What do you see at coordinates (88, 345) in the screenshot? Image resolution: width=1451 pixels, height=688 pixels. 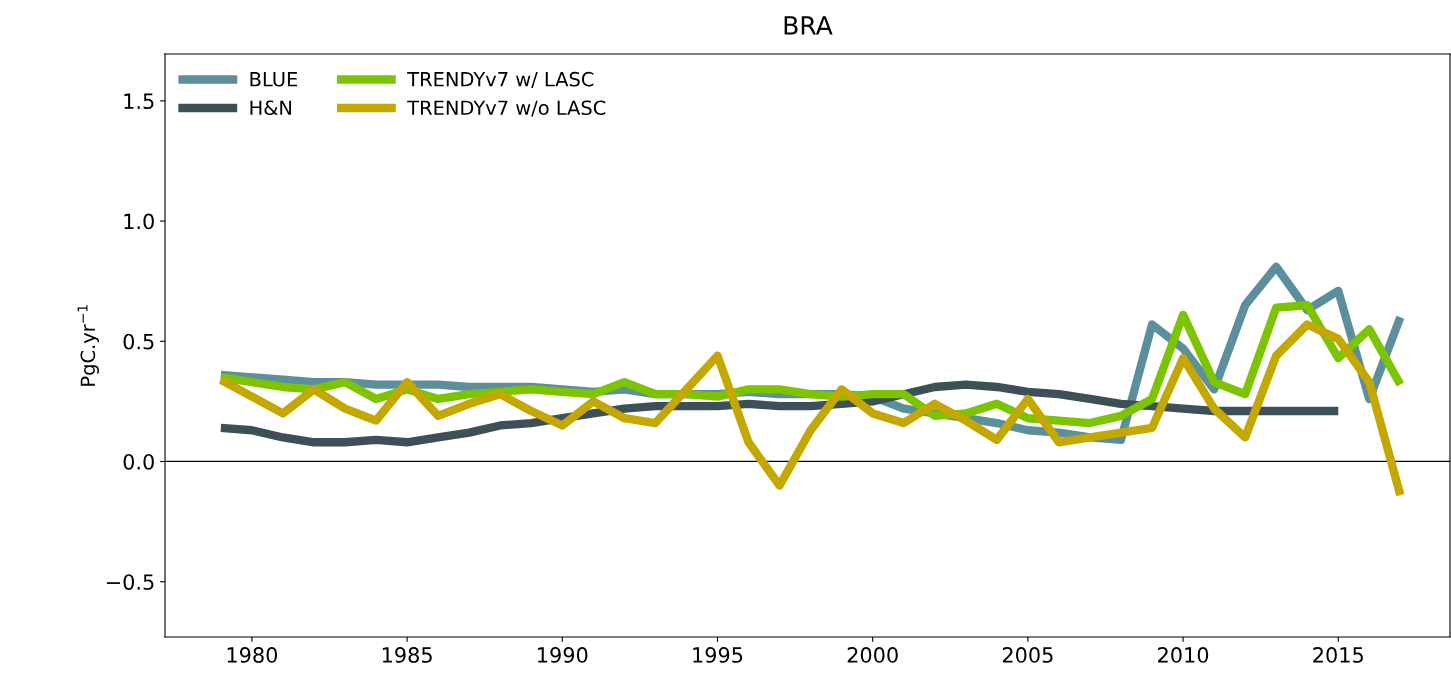 I see `y-axis-title: PgC.yr$^{−1}$` at bounding box center [88, 345].